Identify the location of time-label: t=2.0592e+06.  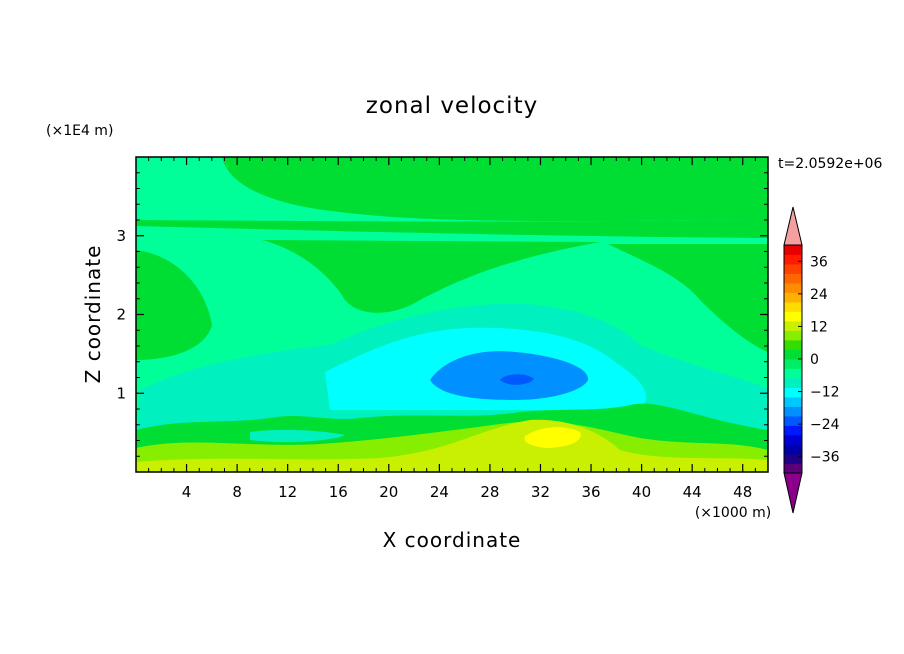
(830, 164).